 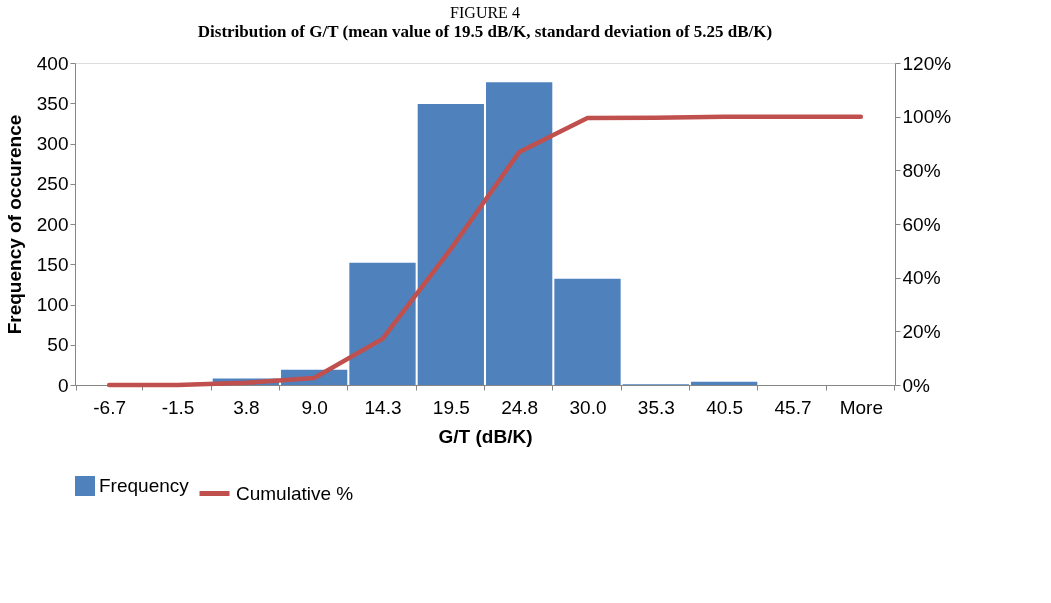 What do you see at coordinates (52, 143) in the screenshot?
I see `y-tick-label: 300` at bounding box center [52, 143].